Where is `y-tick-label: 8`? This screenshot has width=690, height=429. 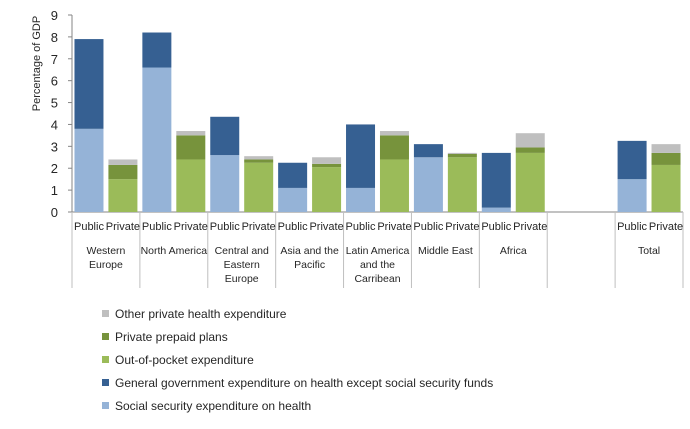 y-tick-label: 8 is located at coordinates (54, 37).